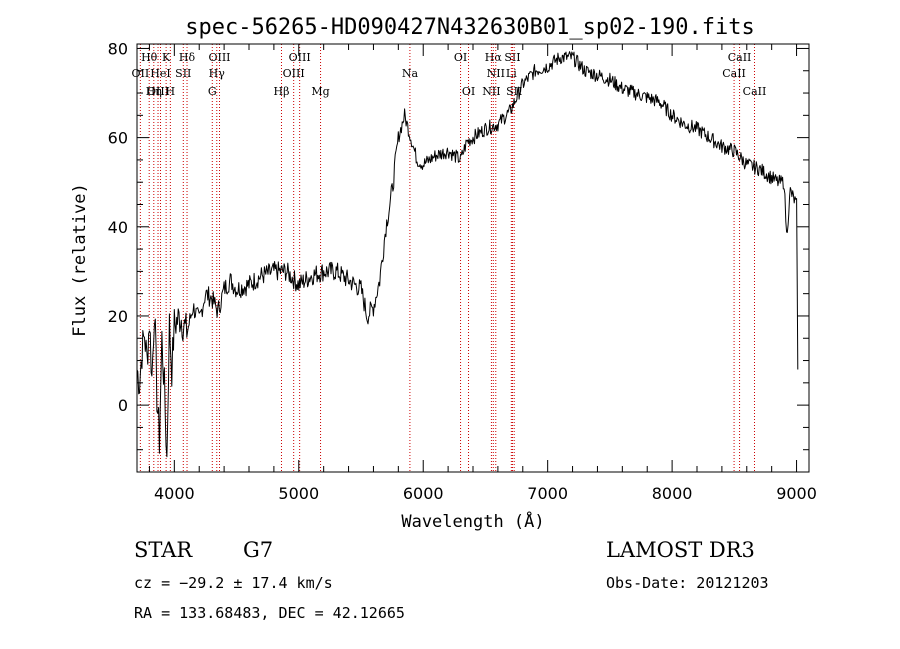 This screenshot has height=649, width=900. Describe the element at coordinates (410, 73) in the screenshot. I see `line-label-16: Na` at that location.